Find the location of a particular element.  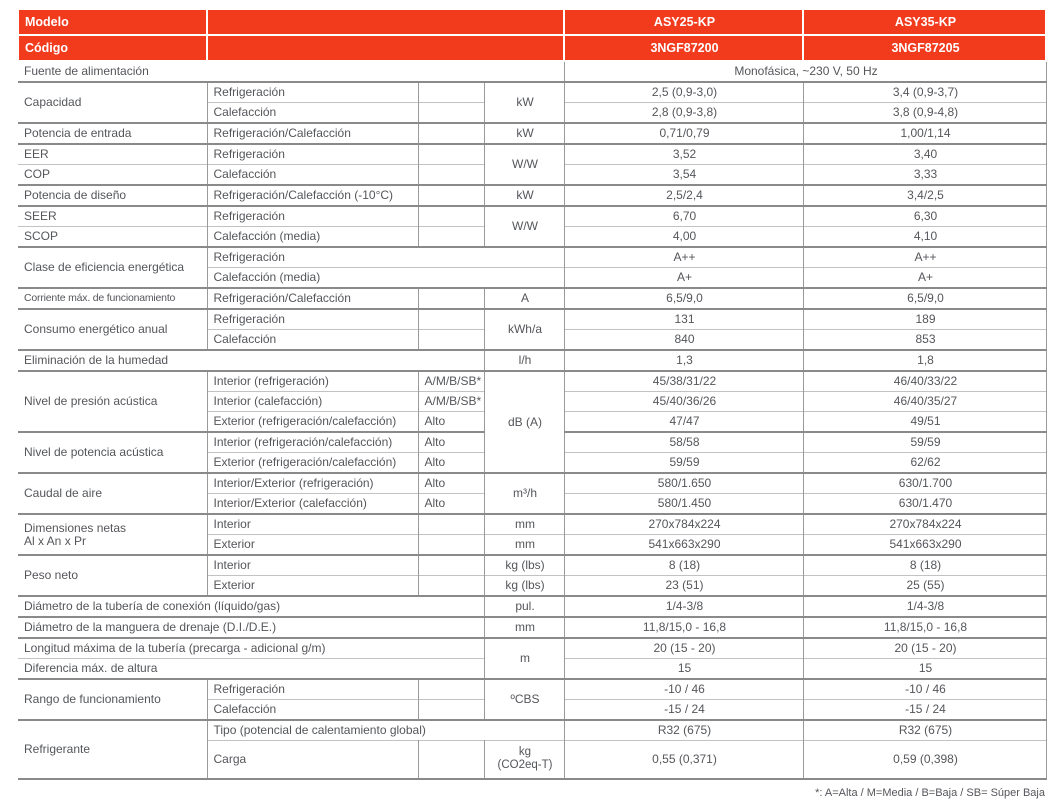

cell-label: Peso neto is located at coordinates (113, 575).